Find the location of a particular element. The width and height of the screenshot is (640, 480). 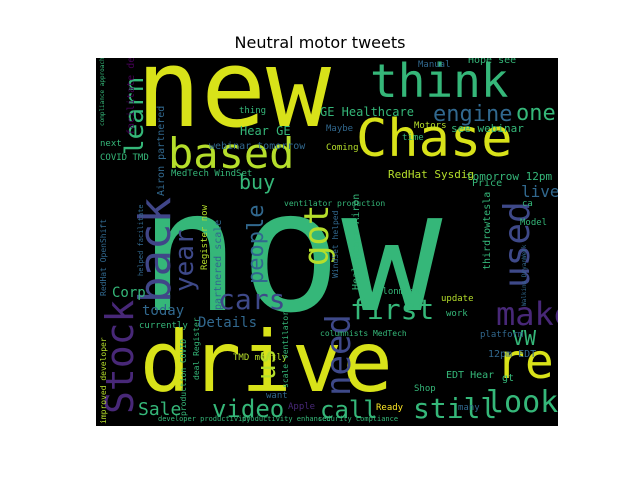

word-work: work is located at coordinates (457, 314).